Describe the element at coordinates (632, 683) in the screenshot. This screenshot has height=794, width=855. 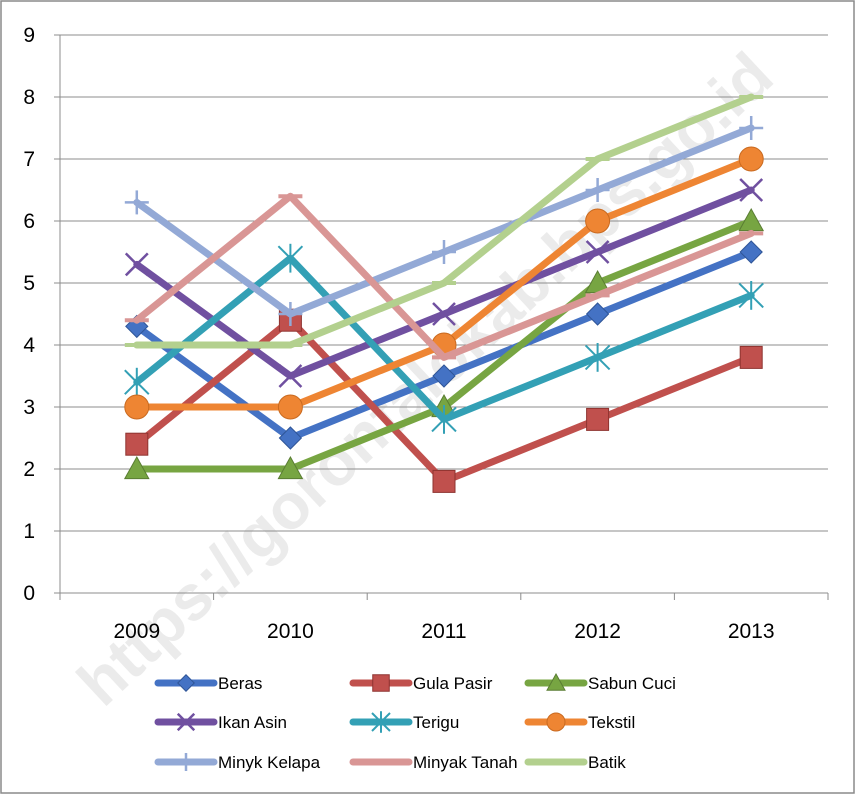
I see `legend-label: Sabun Cuci` at that location.